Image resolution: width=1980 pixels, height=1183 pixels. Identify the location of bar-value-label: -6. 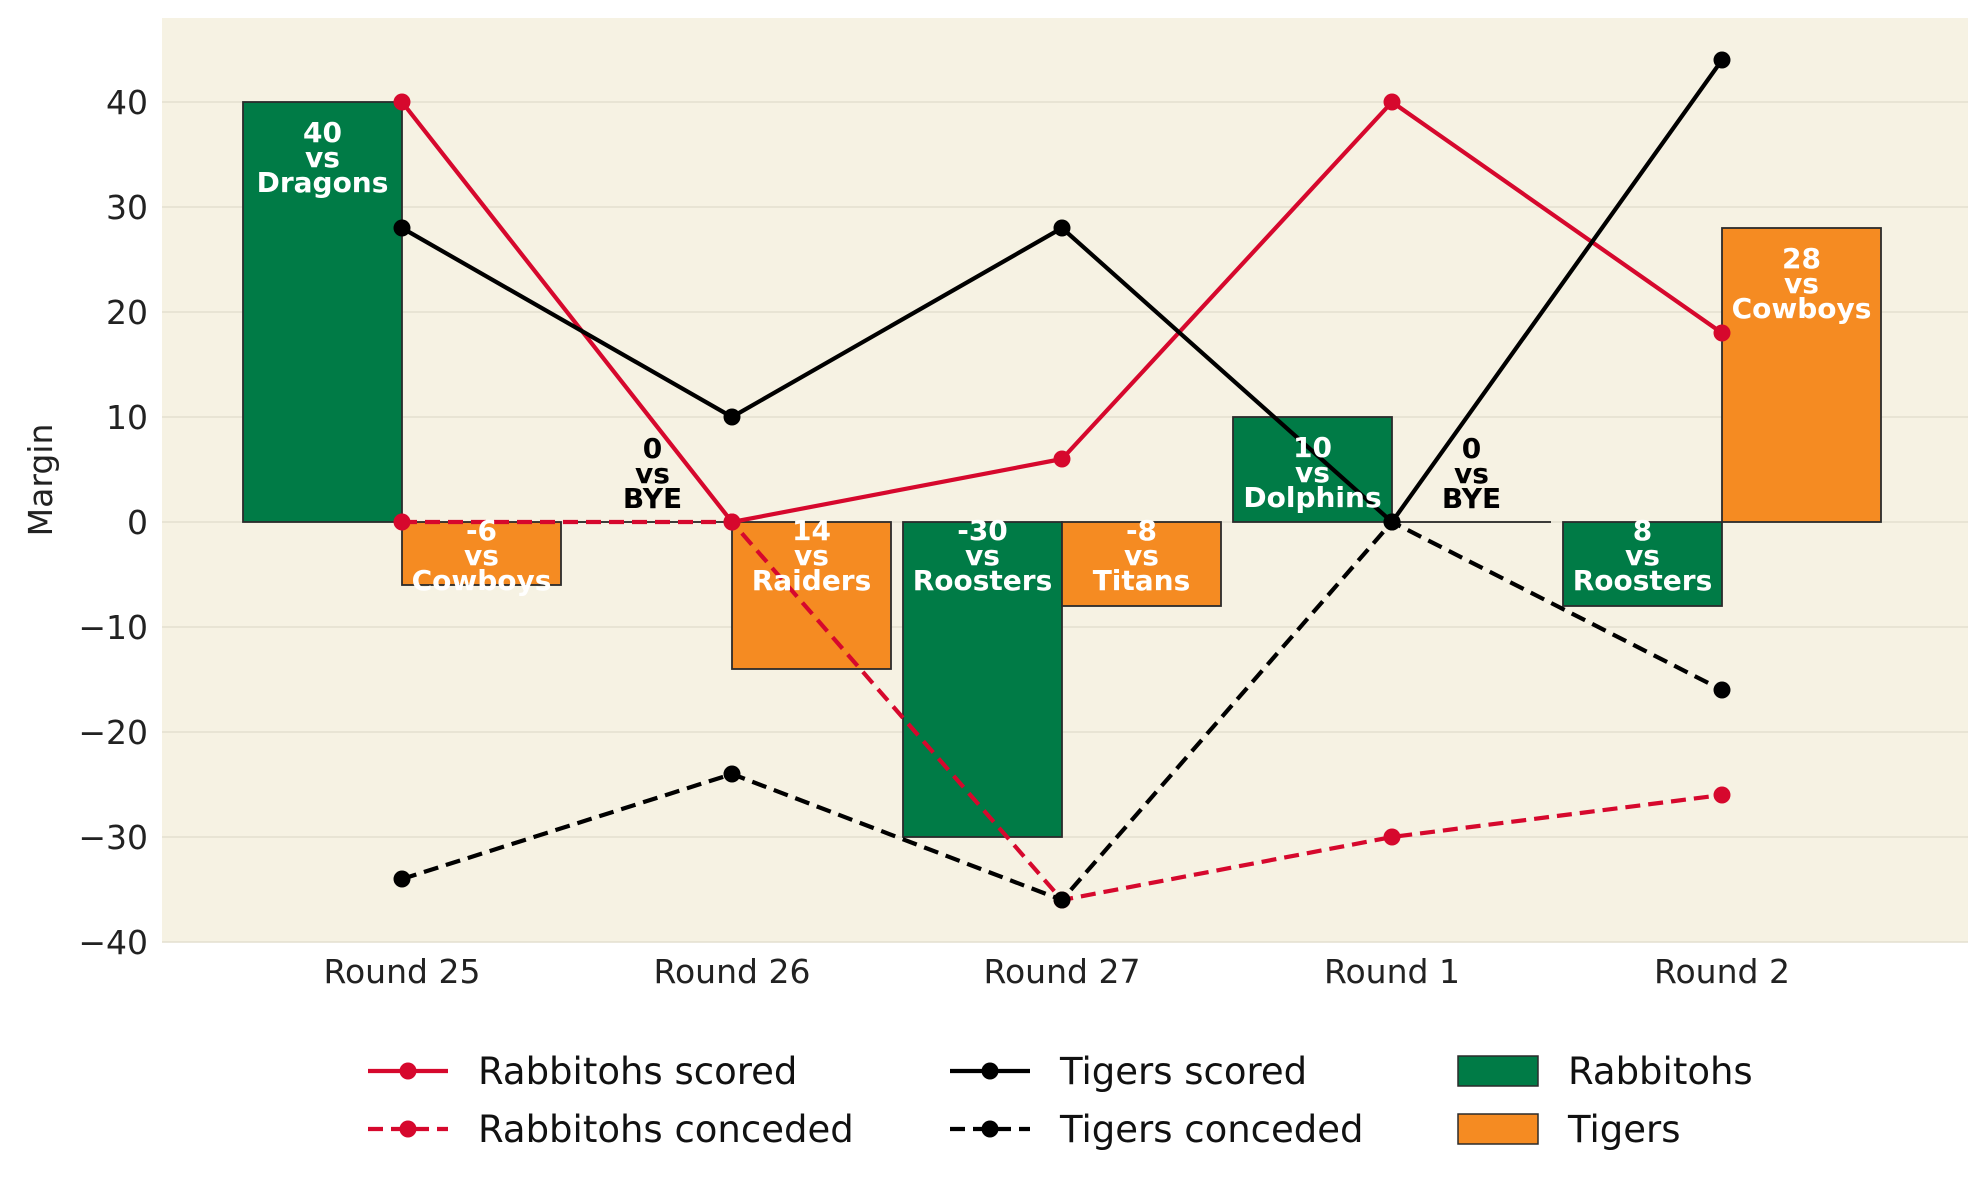
(481, 530).